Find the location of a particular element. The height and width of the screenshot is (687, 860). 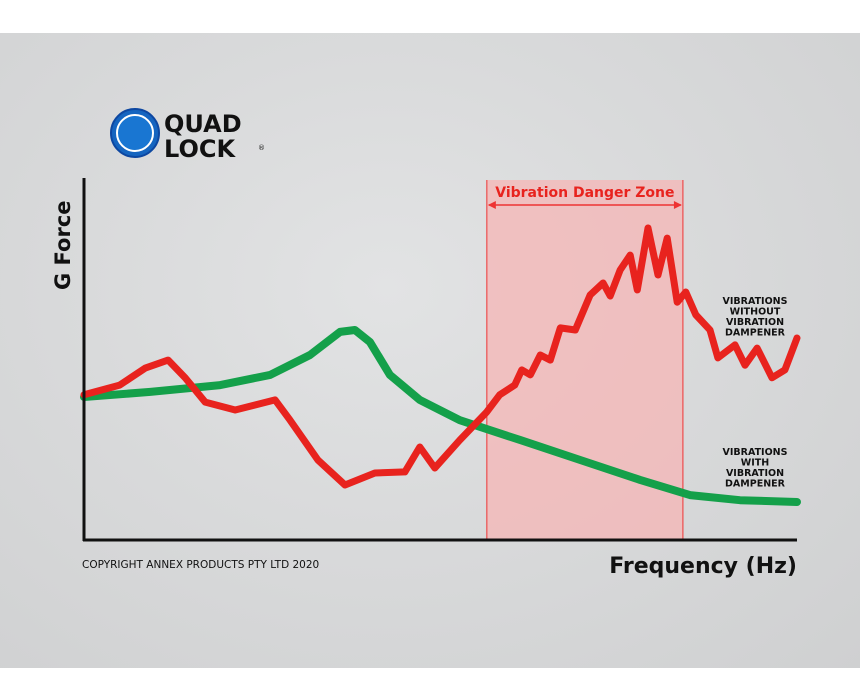

copyright-text: COPYRIGHT ANNEX PRODUCTS PTY LTD 2020 is located at coordinates (200, 565).